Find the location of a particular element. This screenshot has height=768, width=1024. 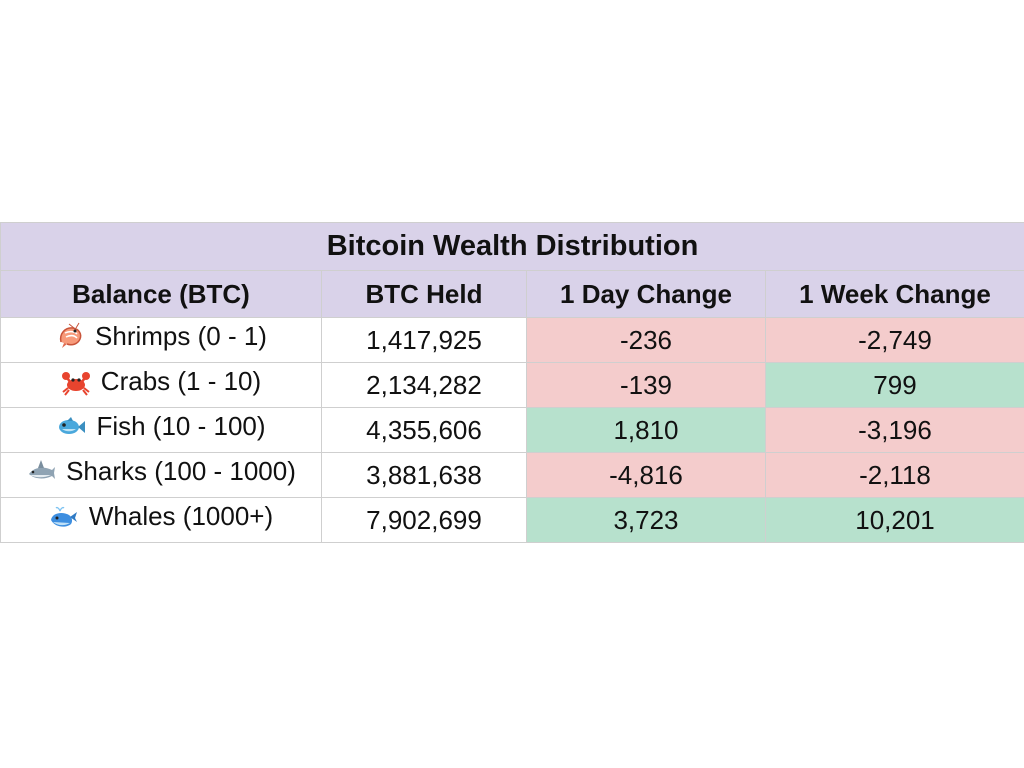

table-row: Sharks (100 - 1000) 3,881,638 -4,816 -2,118 is located at coordinates (512, 475).